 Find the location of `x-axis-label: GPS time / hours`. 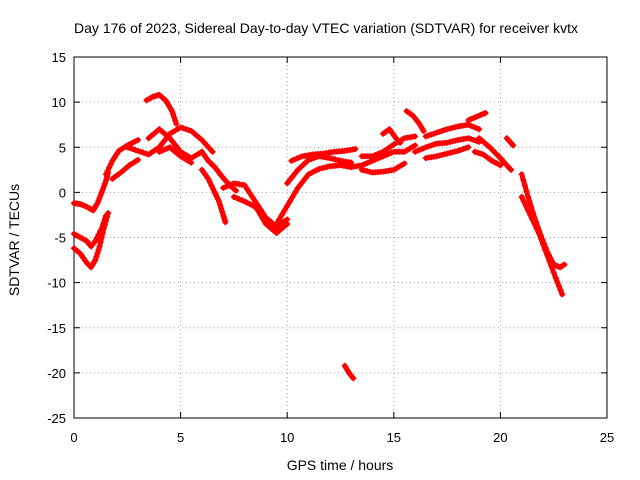

x-axis-label: GPS time / hours is located at coordinates (340, 465).